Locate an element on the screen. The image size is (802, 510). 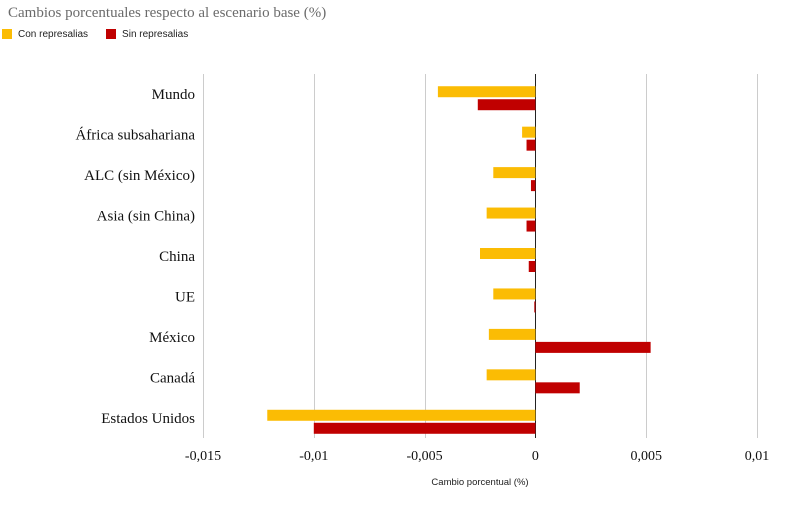
x-tick-label: -0,01 is located at coordinates (313, 456).